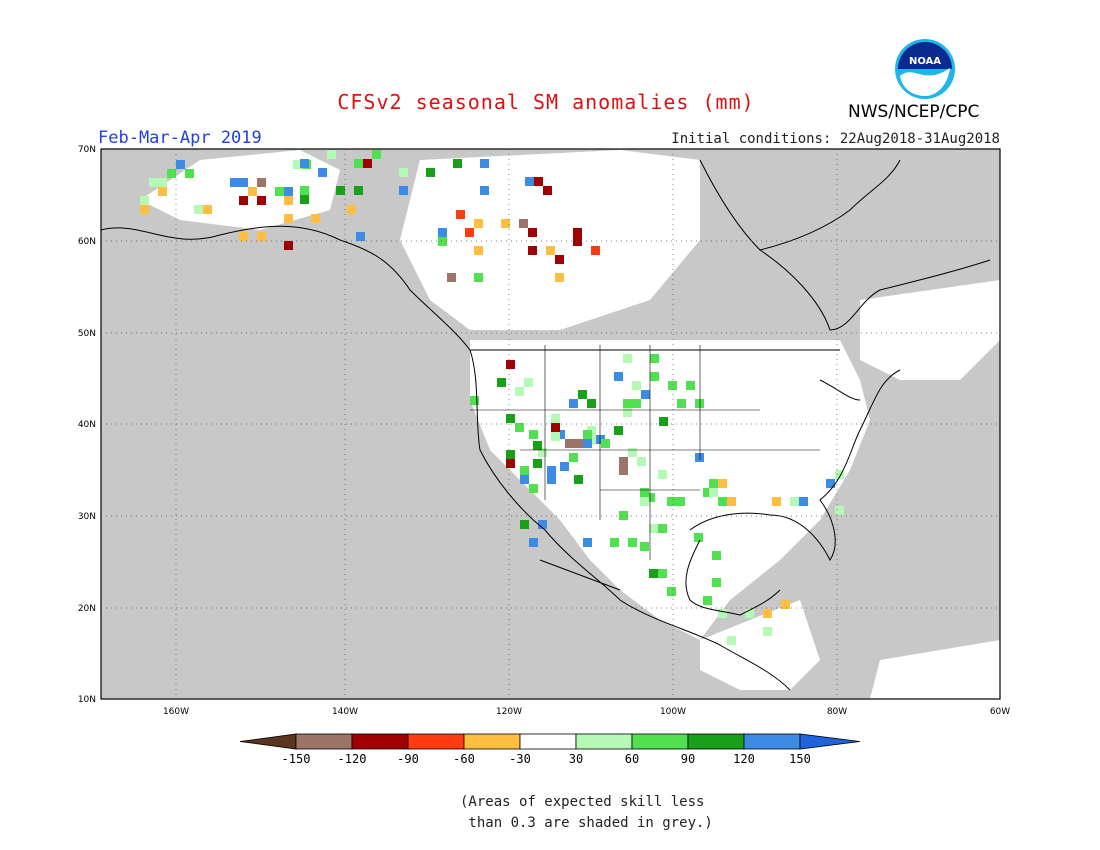 Image resolution: width=1100 pixels, height=850 pixels. Describe the element at coordinates (87, 609) in the screenshot. I see `latitude-label: 20N` at that location.